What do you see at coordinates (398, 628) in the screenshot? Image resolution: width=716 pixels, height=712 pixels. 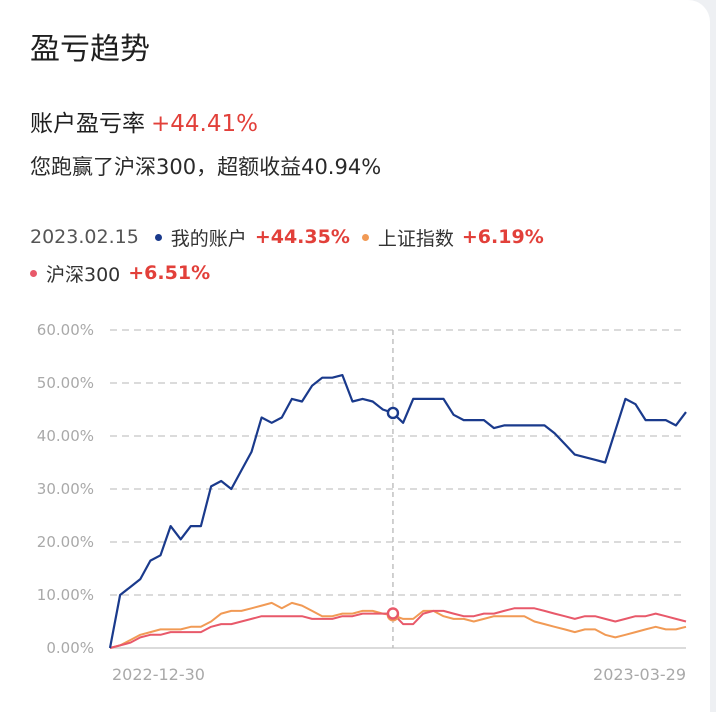 I see `series-line-csi300` at bounding box center [398, 628].